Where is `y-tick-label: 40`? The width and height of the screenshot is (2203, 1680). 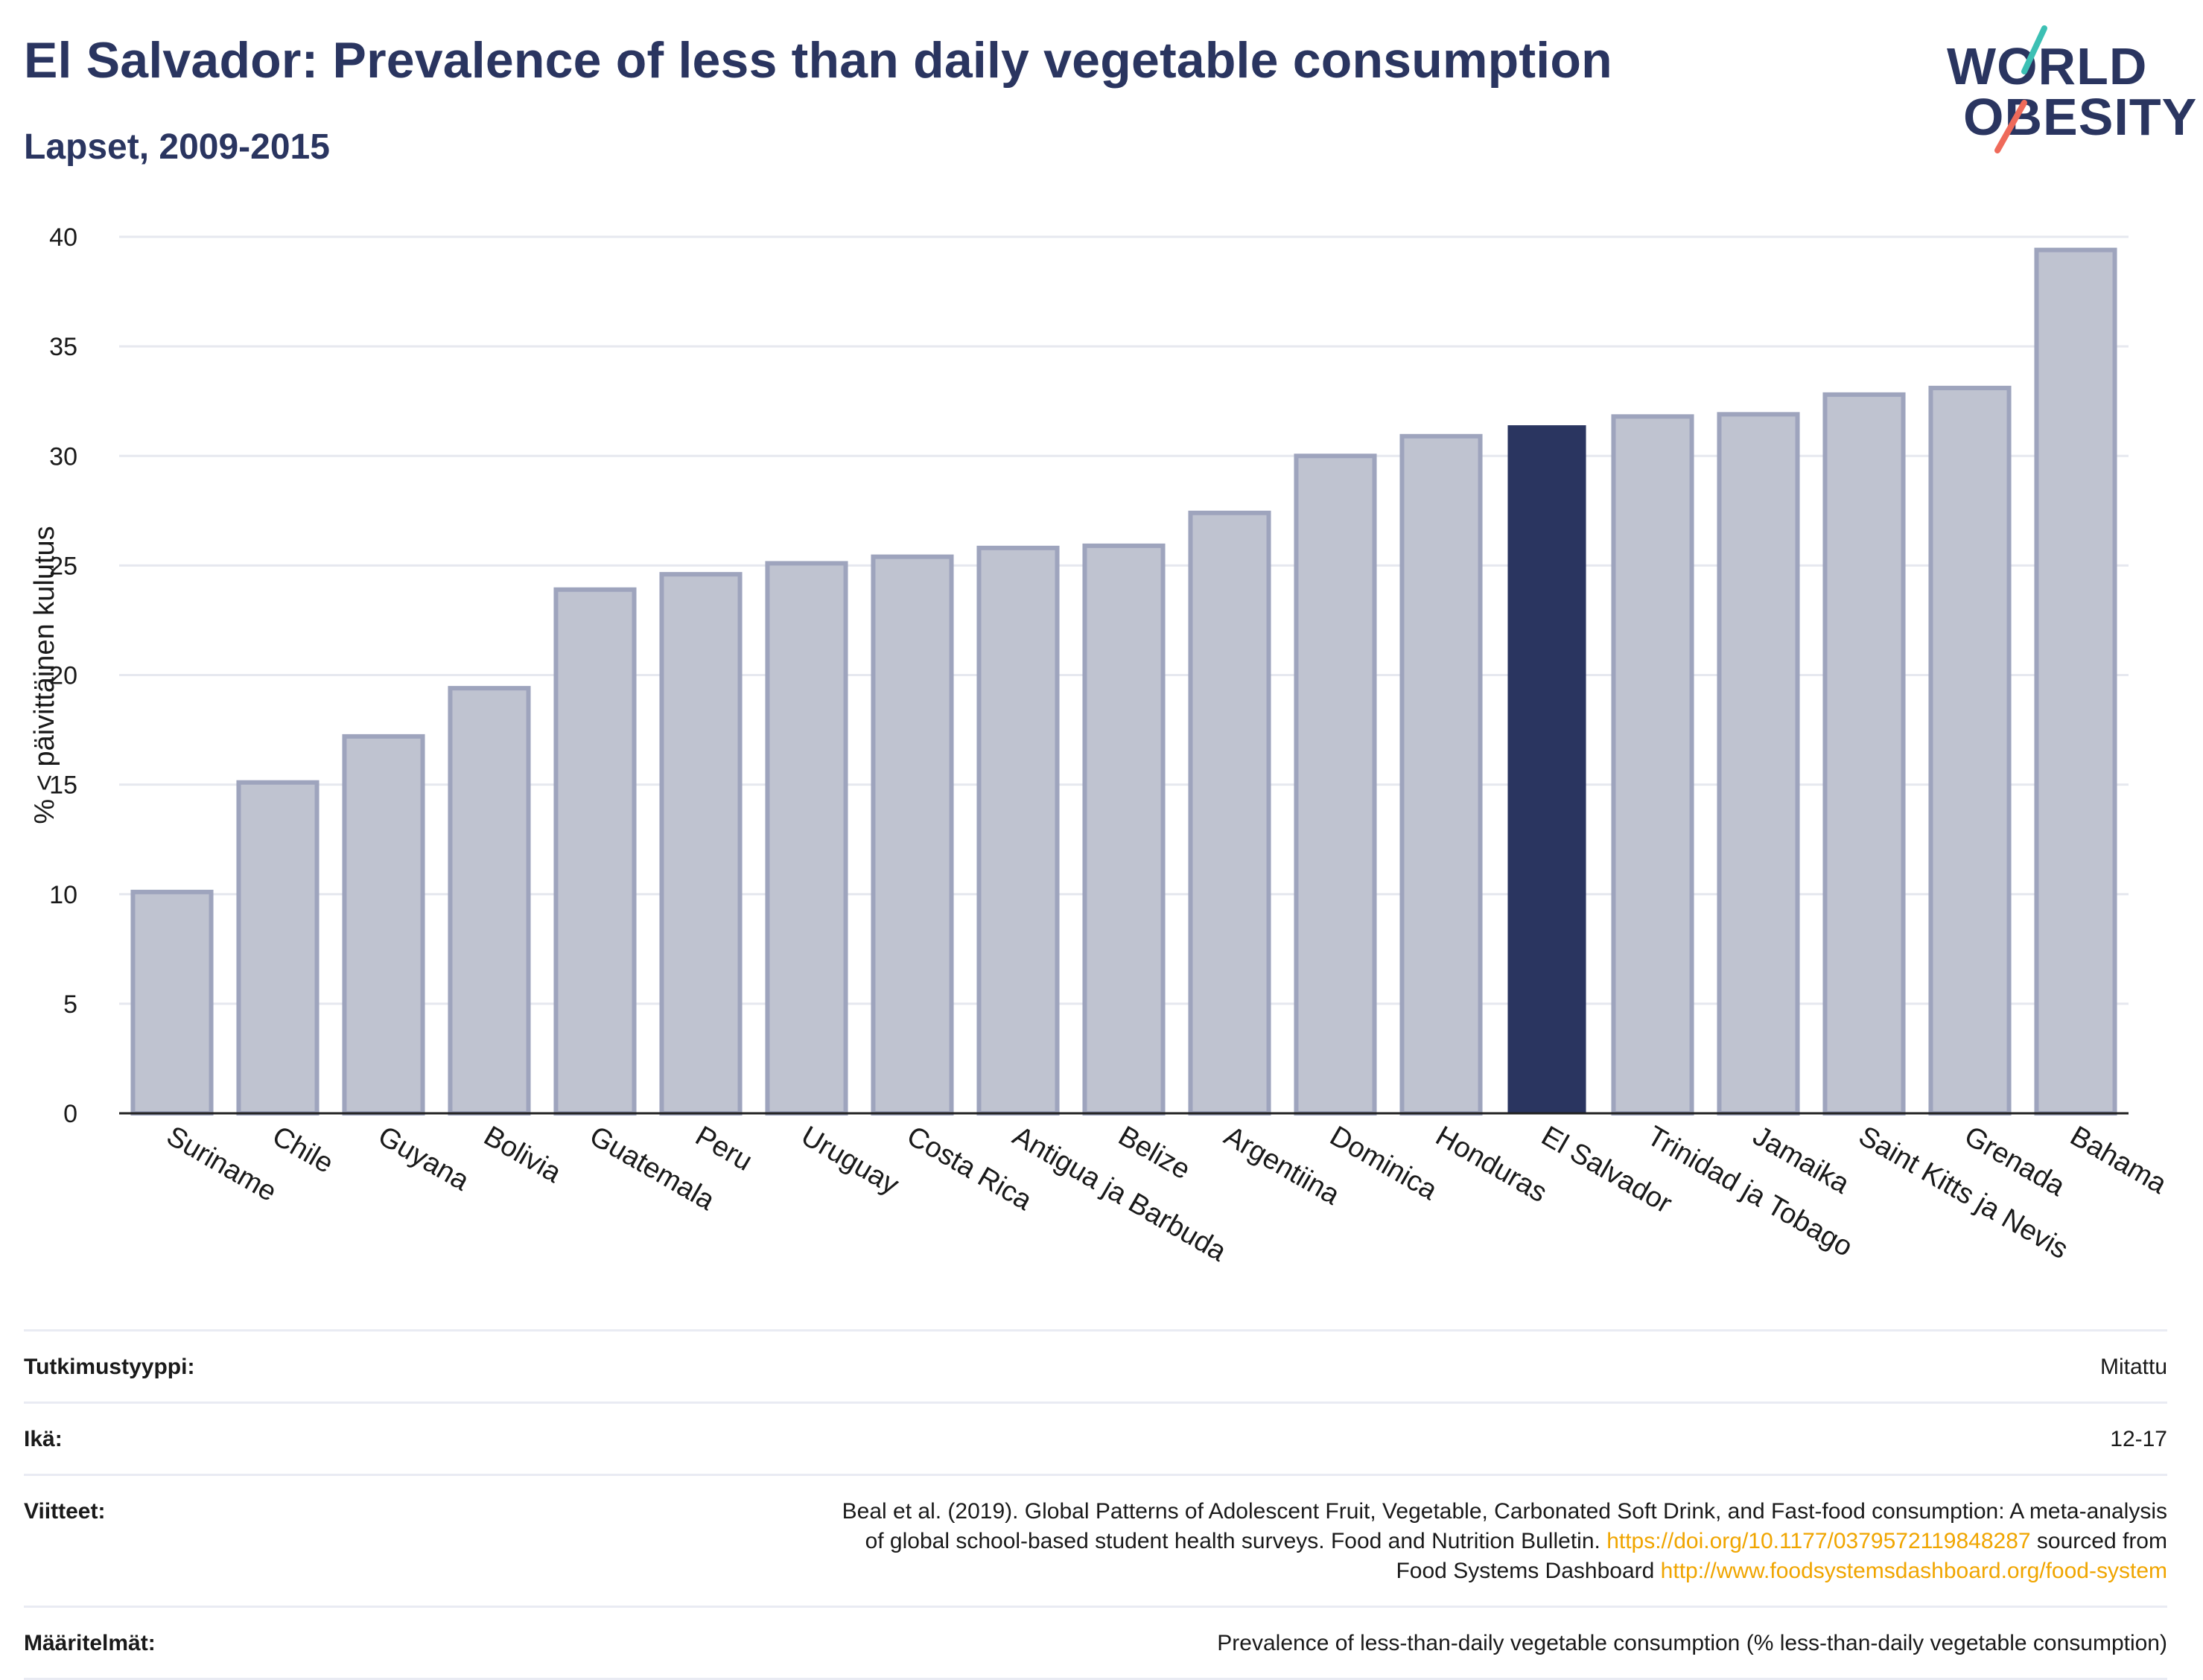
y-tick-label: 40 is located at coordinates (63, 237).